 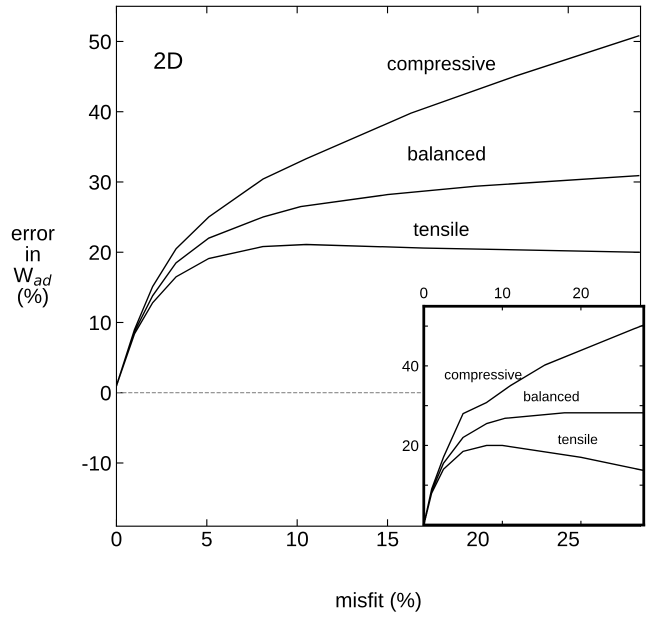 What do you see at coordinates (168, 60) in the screenshot?
I see `annotation: 2D` at bounding box center [168, 60].